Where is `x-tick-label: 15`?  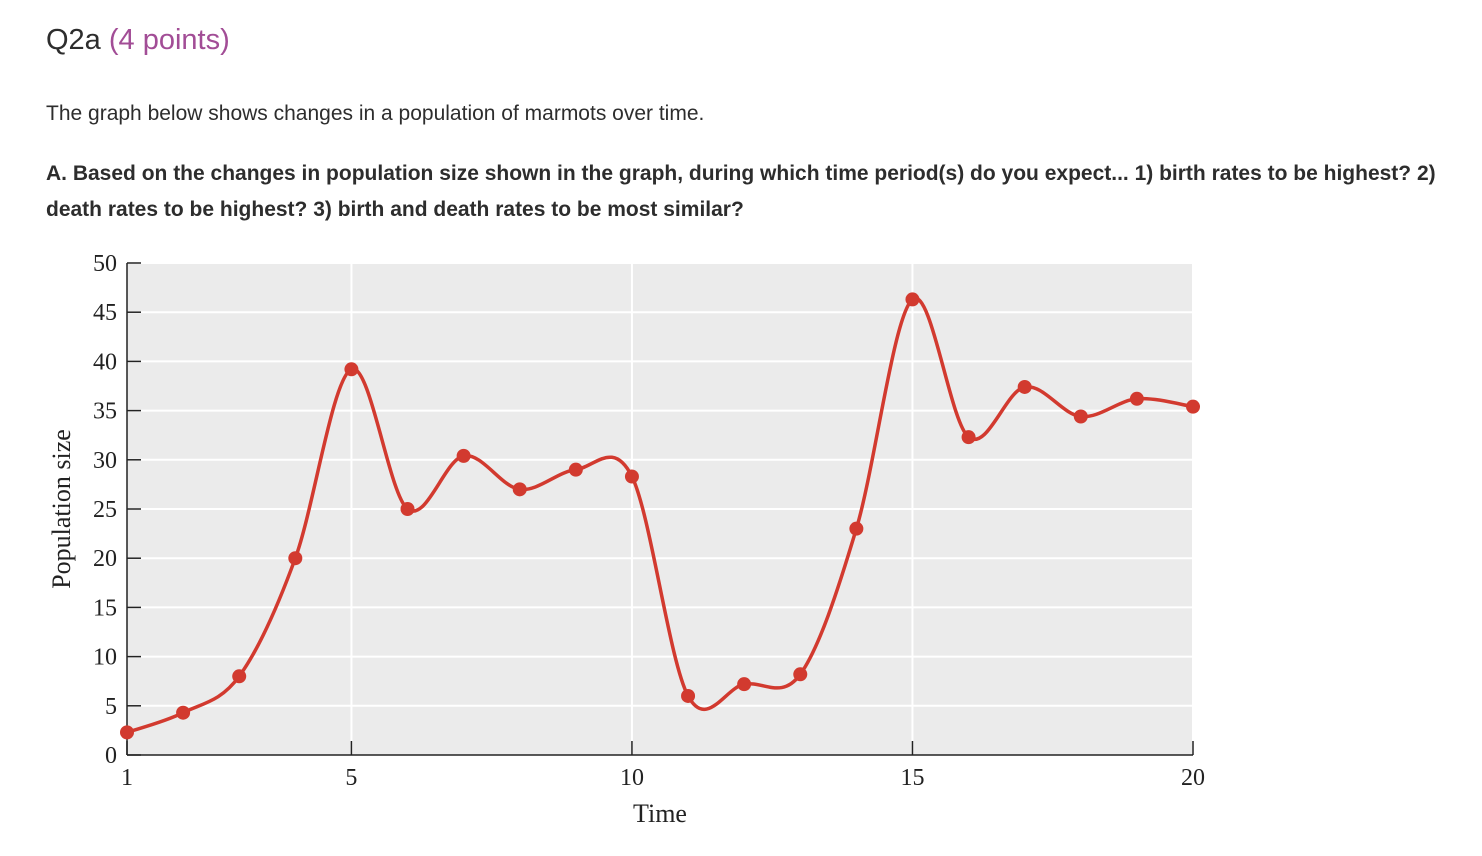 x-tick-label: 15 is located at coordinates (912, 778).